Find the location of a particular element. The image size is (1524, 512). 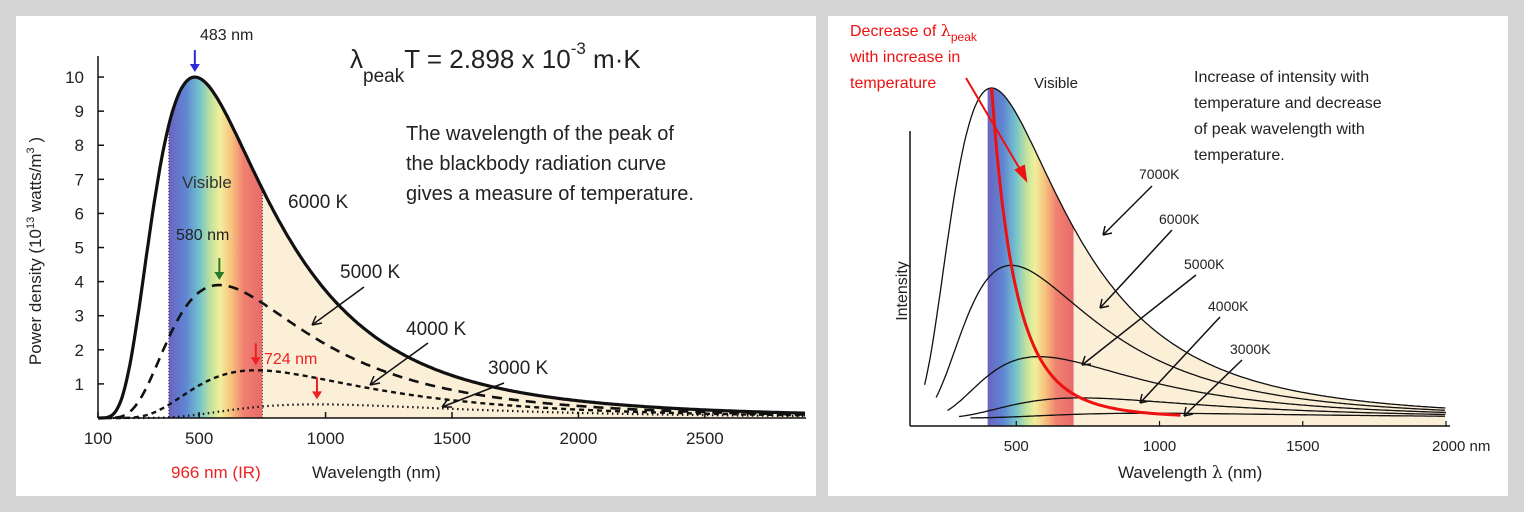

y-tick-label: 1 is located at coordinates (79, 384).